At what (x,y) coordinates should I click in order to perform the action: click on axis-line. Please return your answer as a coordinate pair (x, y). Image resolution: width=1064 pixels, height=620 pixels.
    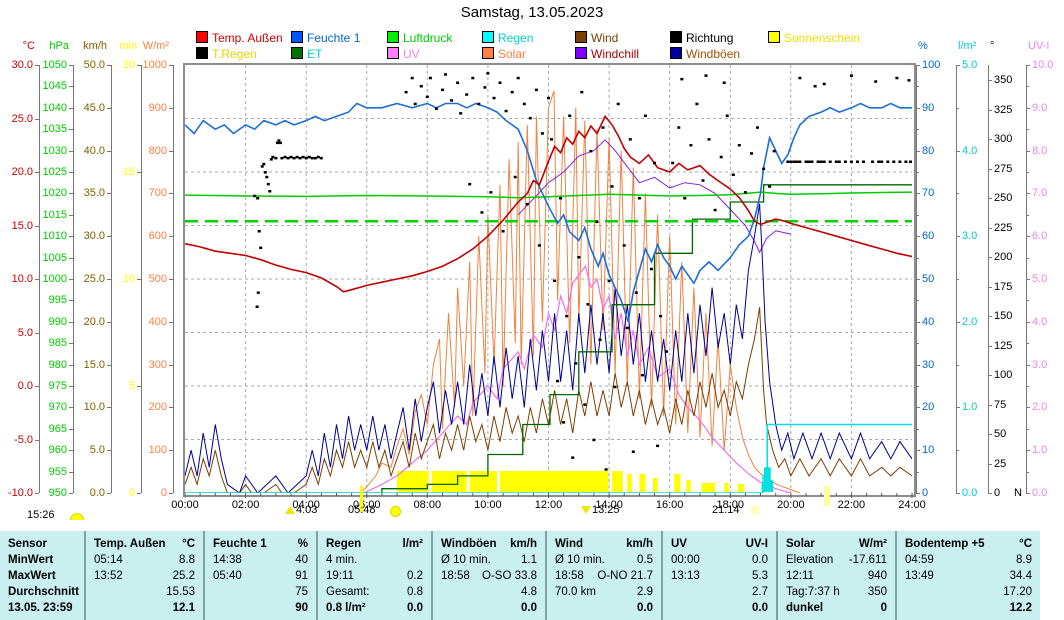
    Looking at the image, I should click on (988, 279).